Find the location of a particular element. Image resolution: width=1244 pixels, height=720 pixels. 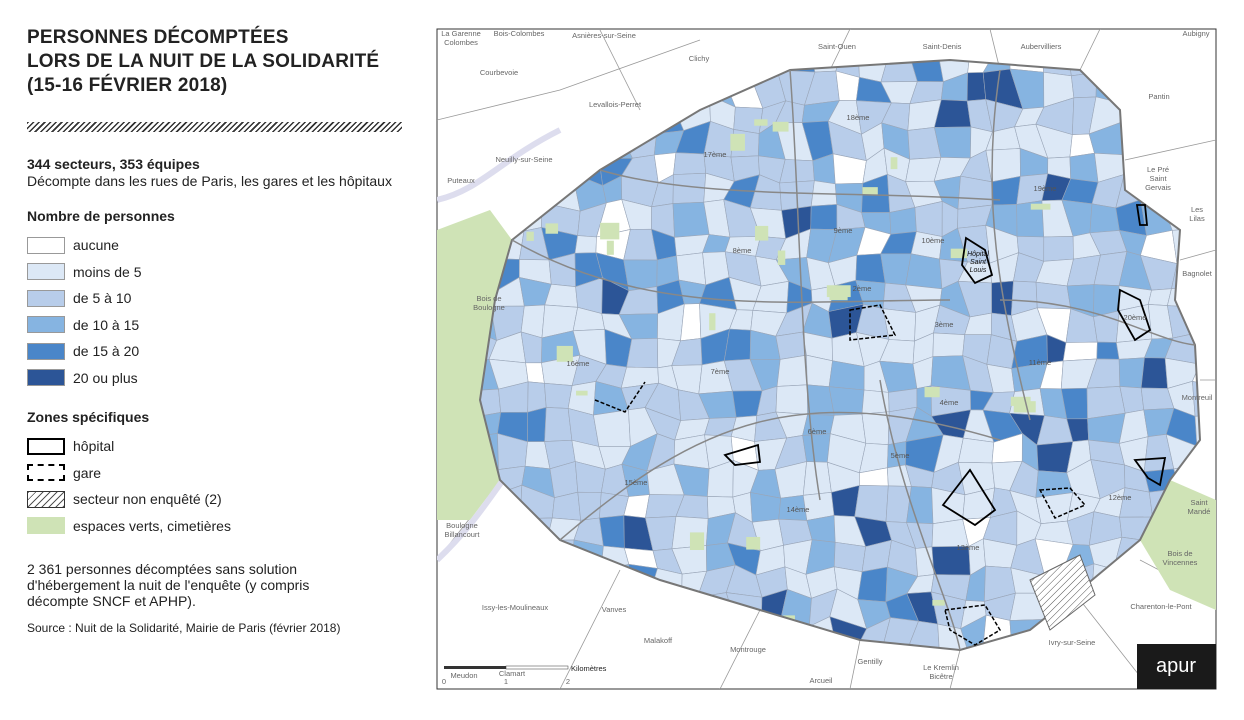

hospital is located at coordinates (1150, 472).